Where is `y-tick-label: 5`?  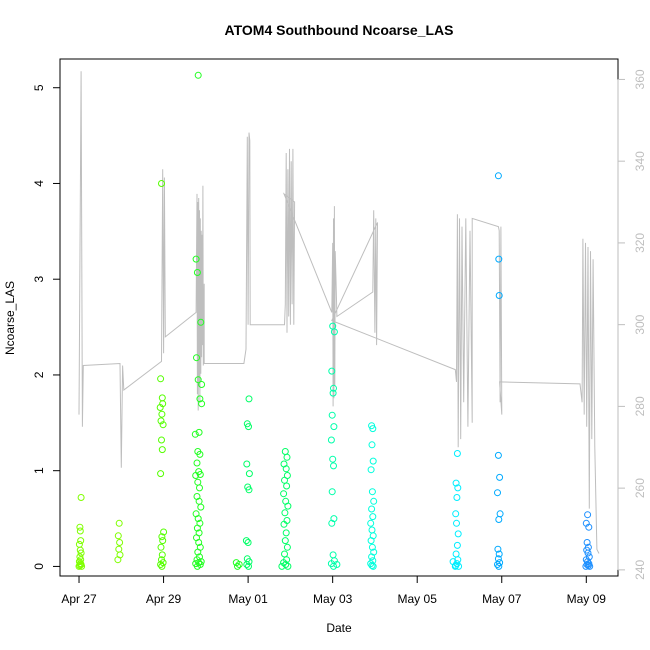 y-tick-label: 5 is located at coordinates (39, 87).